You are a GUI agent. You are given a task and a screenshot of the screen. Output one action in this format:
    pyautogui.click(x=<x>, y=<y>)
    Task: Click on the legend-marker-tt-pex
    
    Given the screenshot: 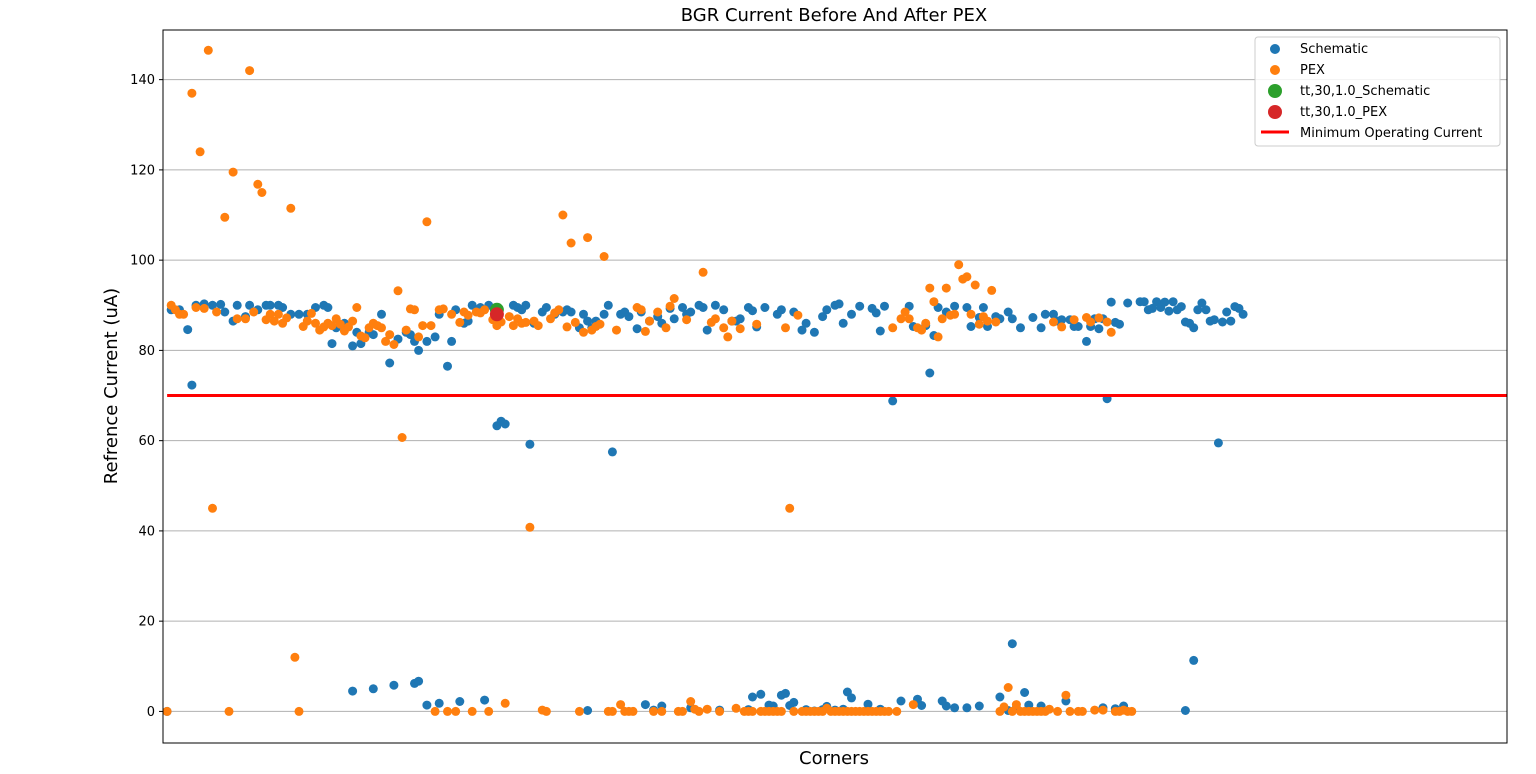 What is the action you would take?
    pyautogui.click(x=1275, y=112)
    